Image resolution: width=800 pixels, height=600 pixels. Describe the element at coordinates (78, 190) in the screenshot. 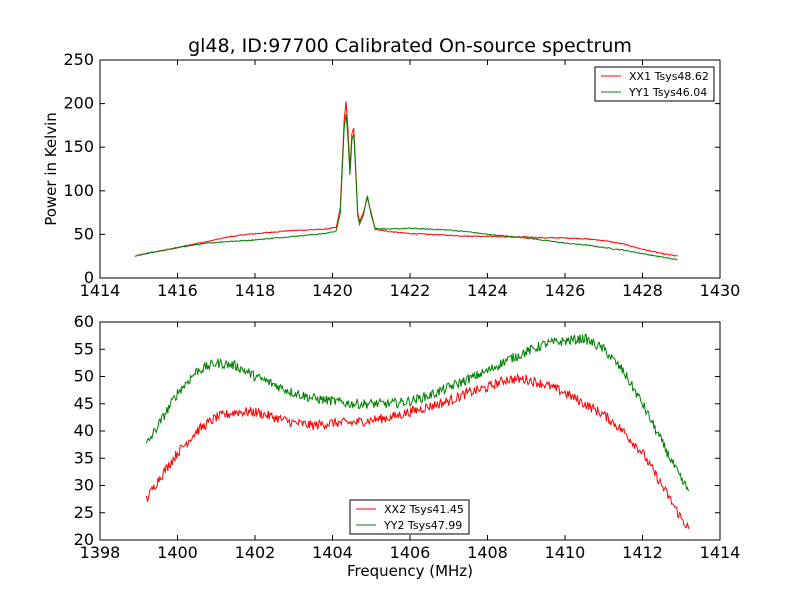

I see `y-tick-label: 100` at that location.